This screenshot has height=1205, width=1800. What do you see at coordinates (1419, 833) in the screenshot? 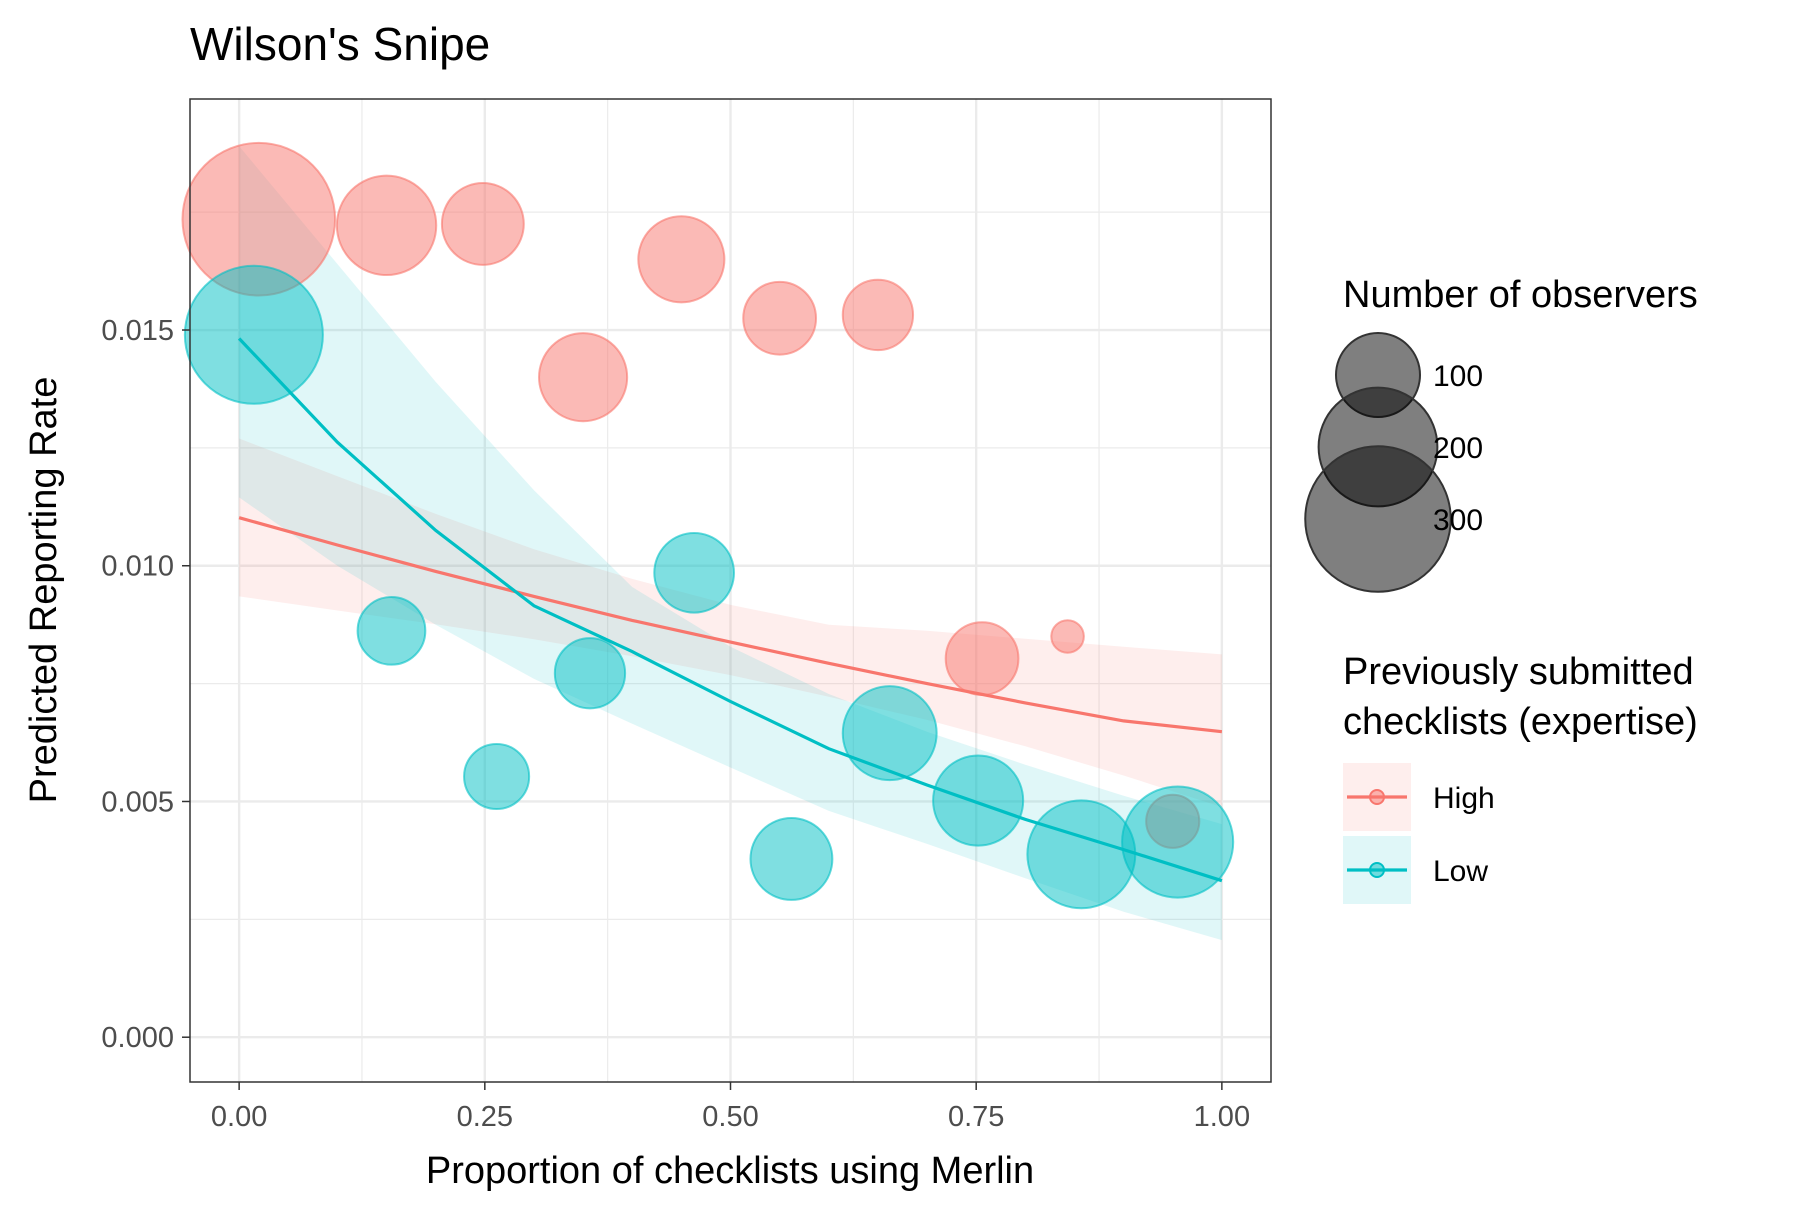
I see `color-legend-keys: High Low` at bounding box center [1419, 833].